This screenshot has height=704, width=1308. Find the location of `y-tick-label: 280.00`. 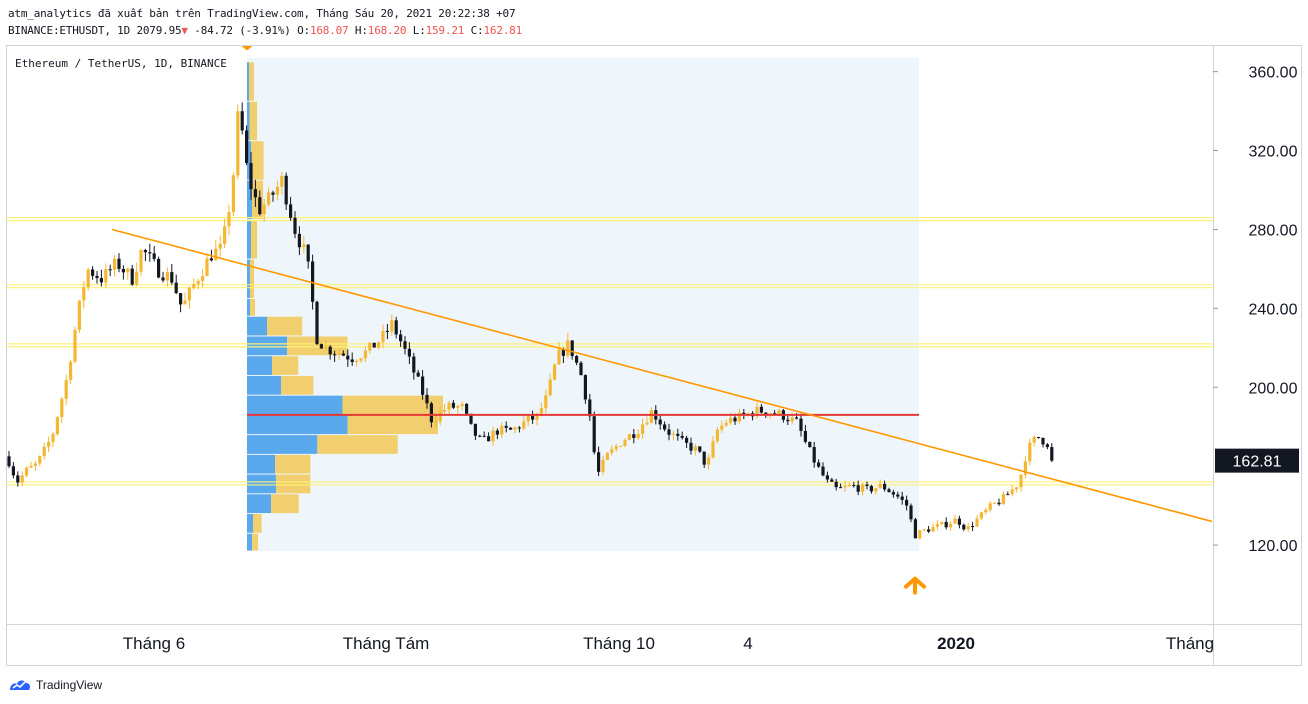

y-tick-label: 280.00 is located at coordinates (1273, 230).